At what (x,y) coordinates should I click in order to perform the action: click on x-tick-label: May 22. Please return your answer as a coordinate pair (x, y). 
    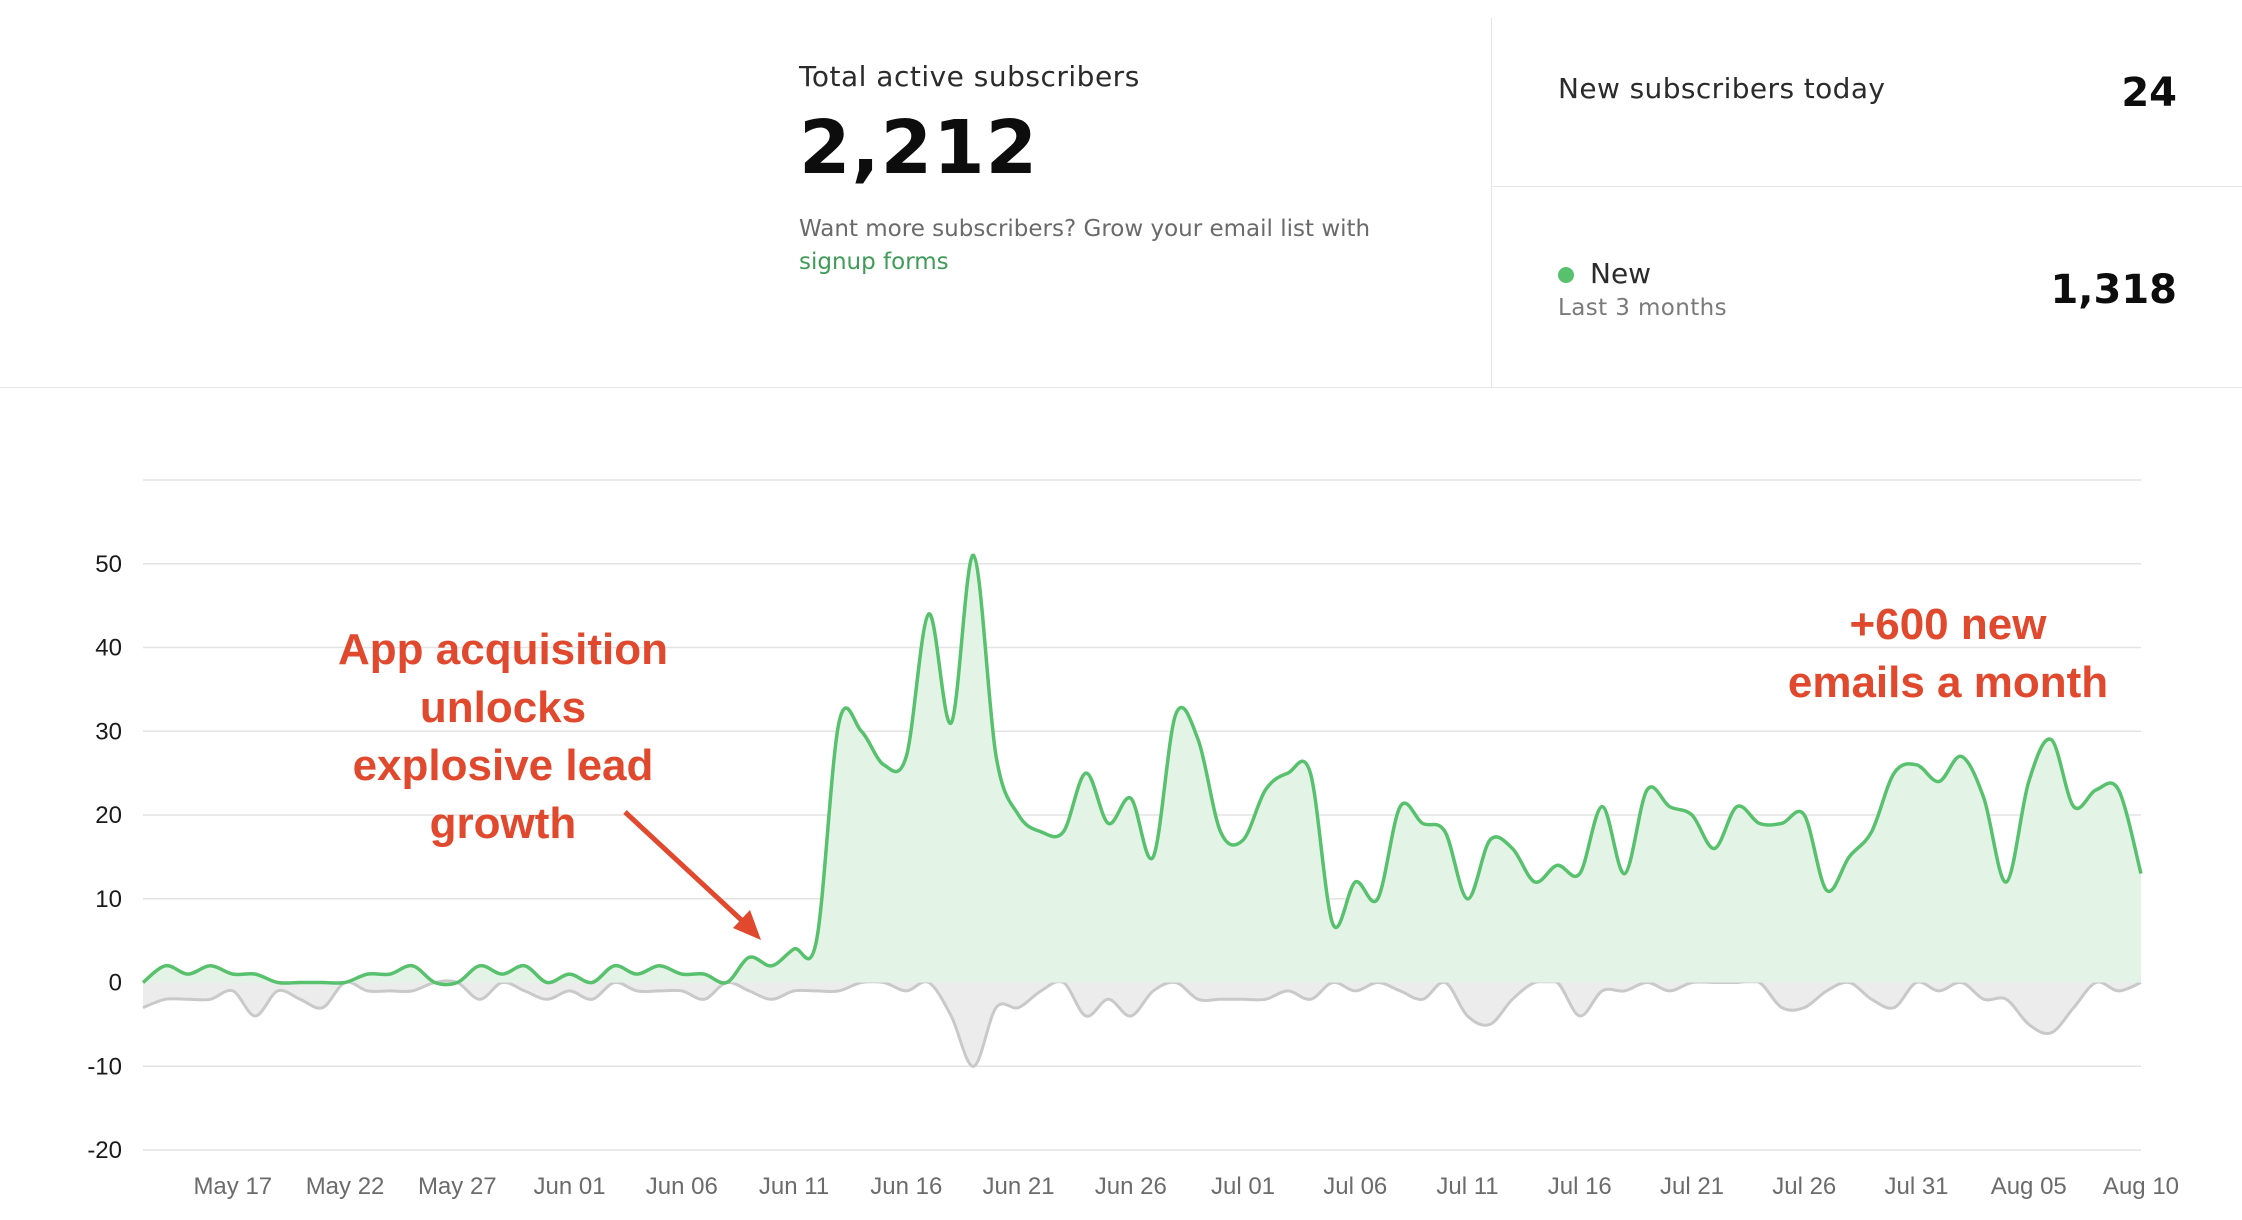
    Looking at the image, I should click on (345, 1186).